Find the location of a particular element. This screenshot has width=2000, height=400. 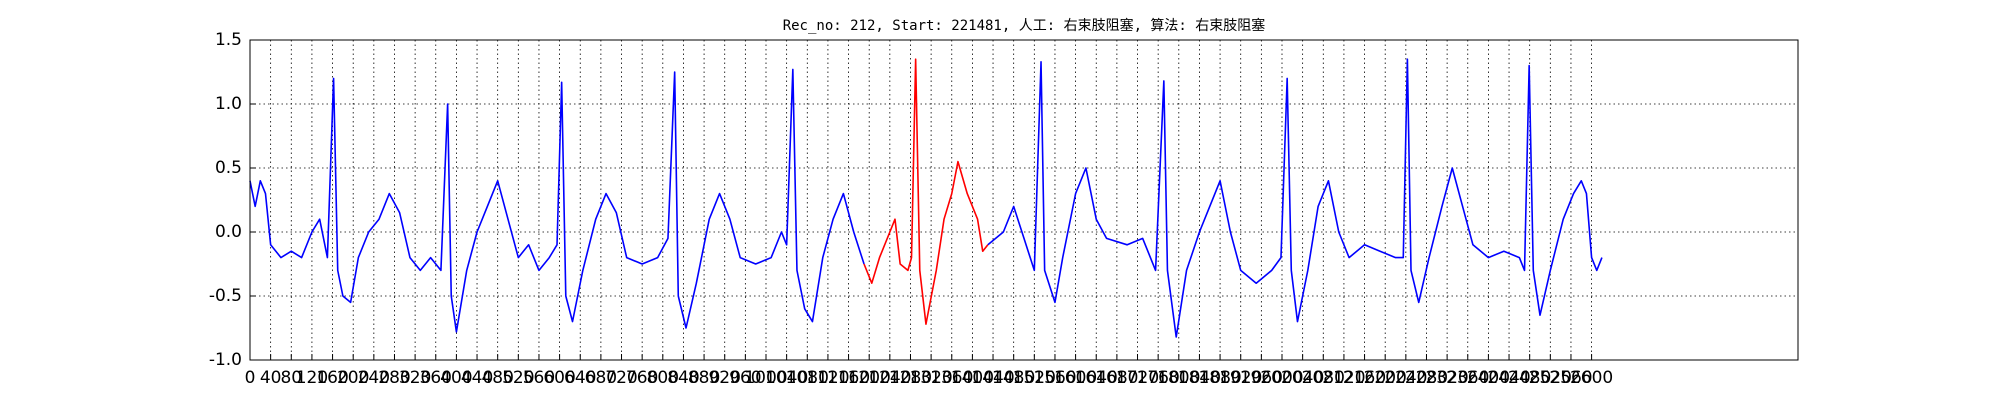

x-tick-label: 2280 is located at coordinates (1426, 378).